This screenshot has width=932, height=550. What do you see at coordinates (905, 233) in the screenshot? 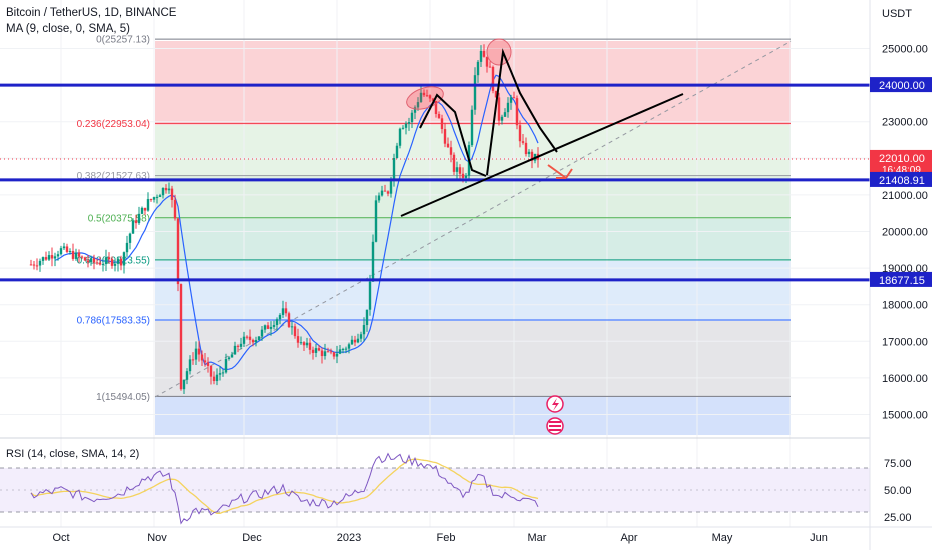
I see `price-tick: 20000.00` at bounding box center [905, 233].